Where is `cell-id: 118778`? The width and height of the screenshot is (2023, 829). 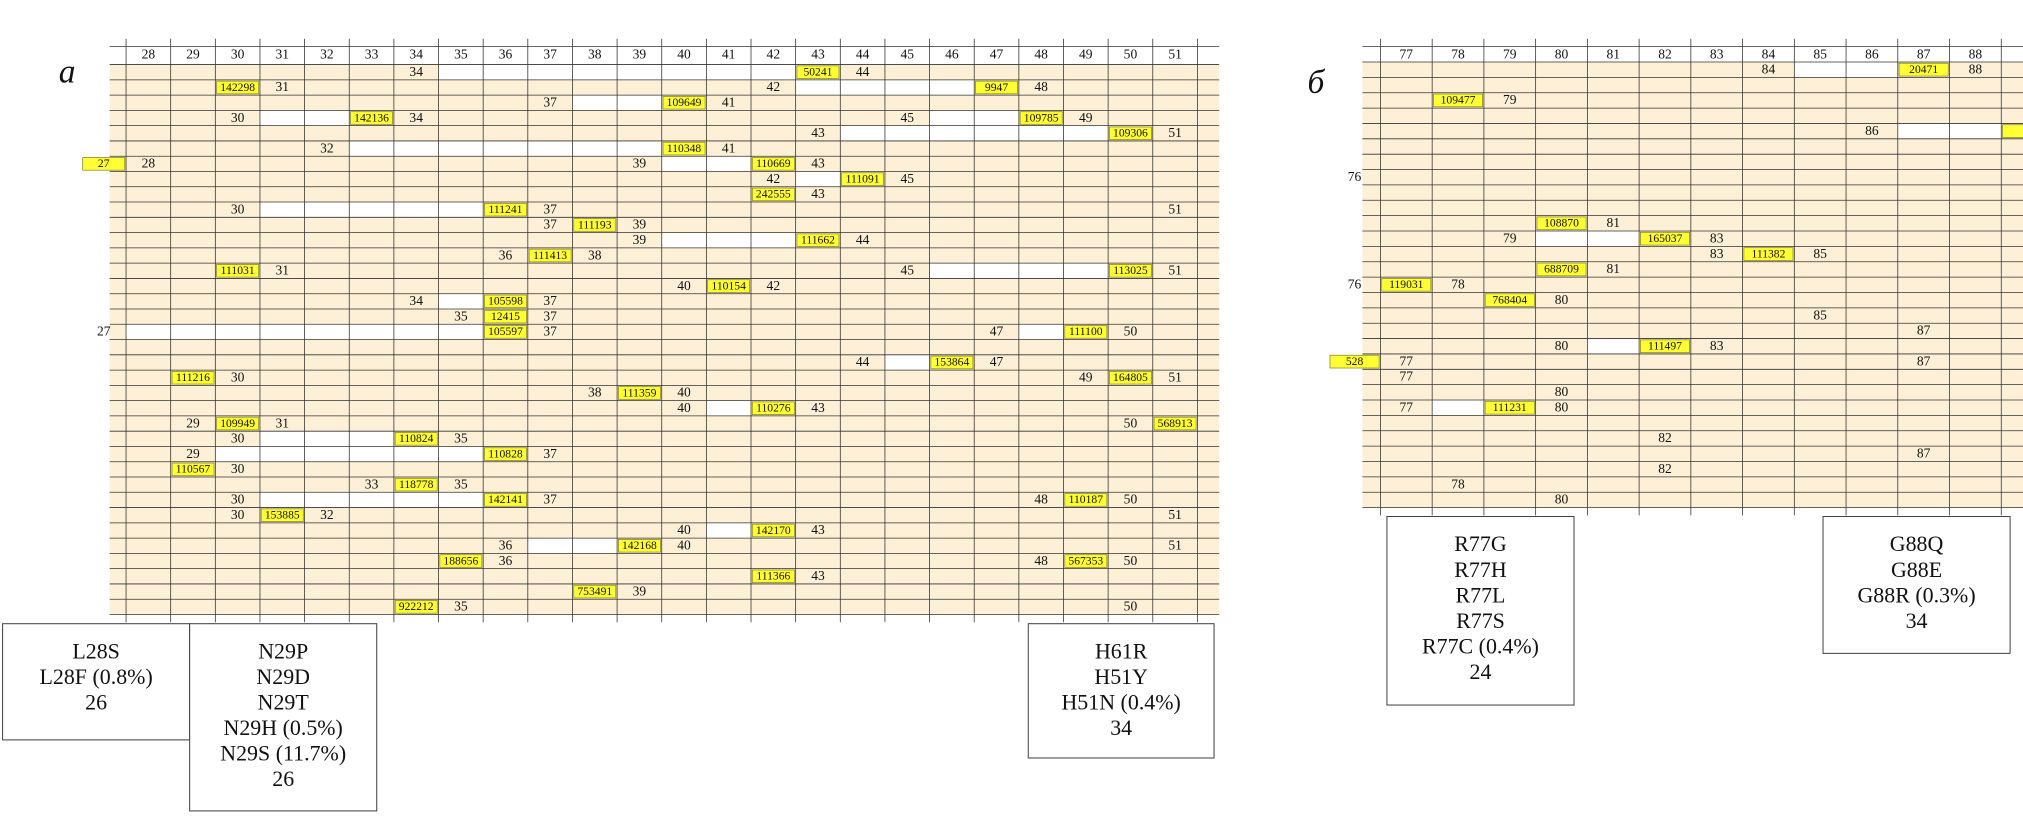 cell-id: 118778 is located at coordinates (416, 484).